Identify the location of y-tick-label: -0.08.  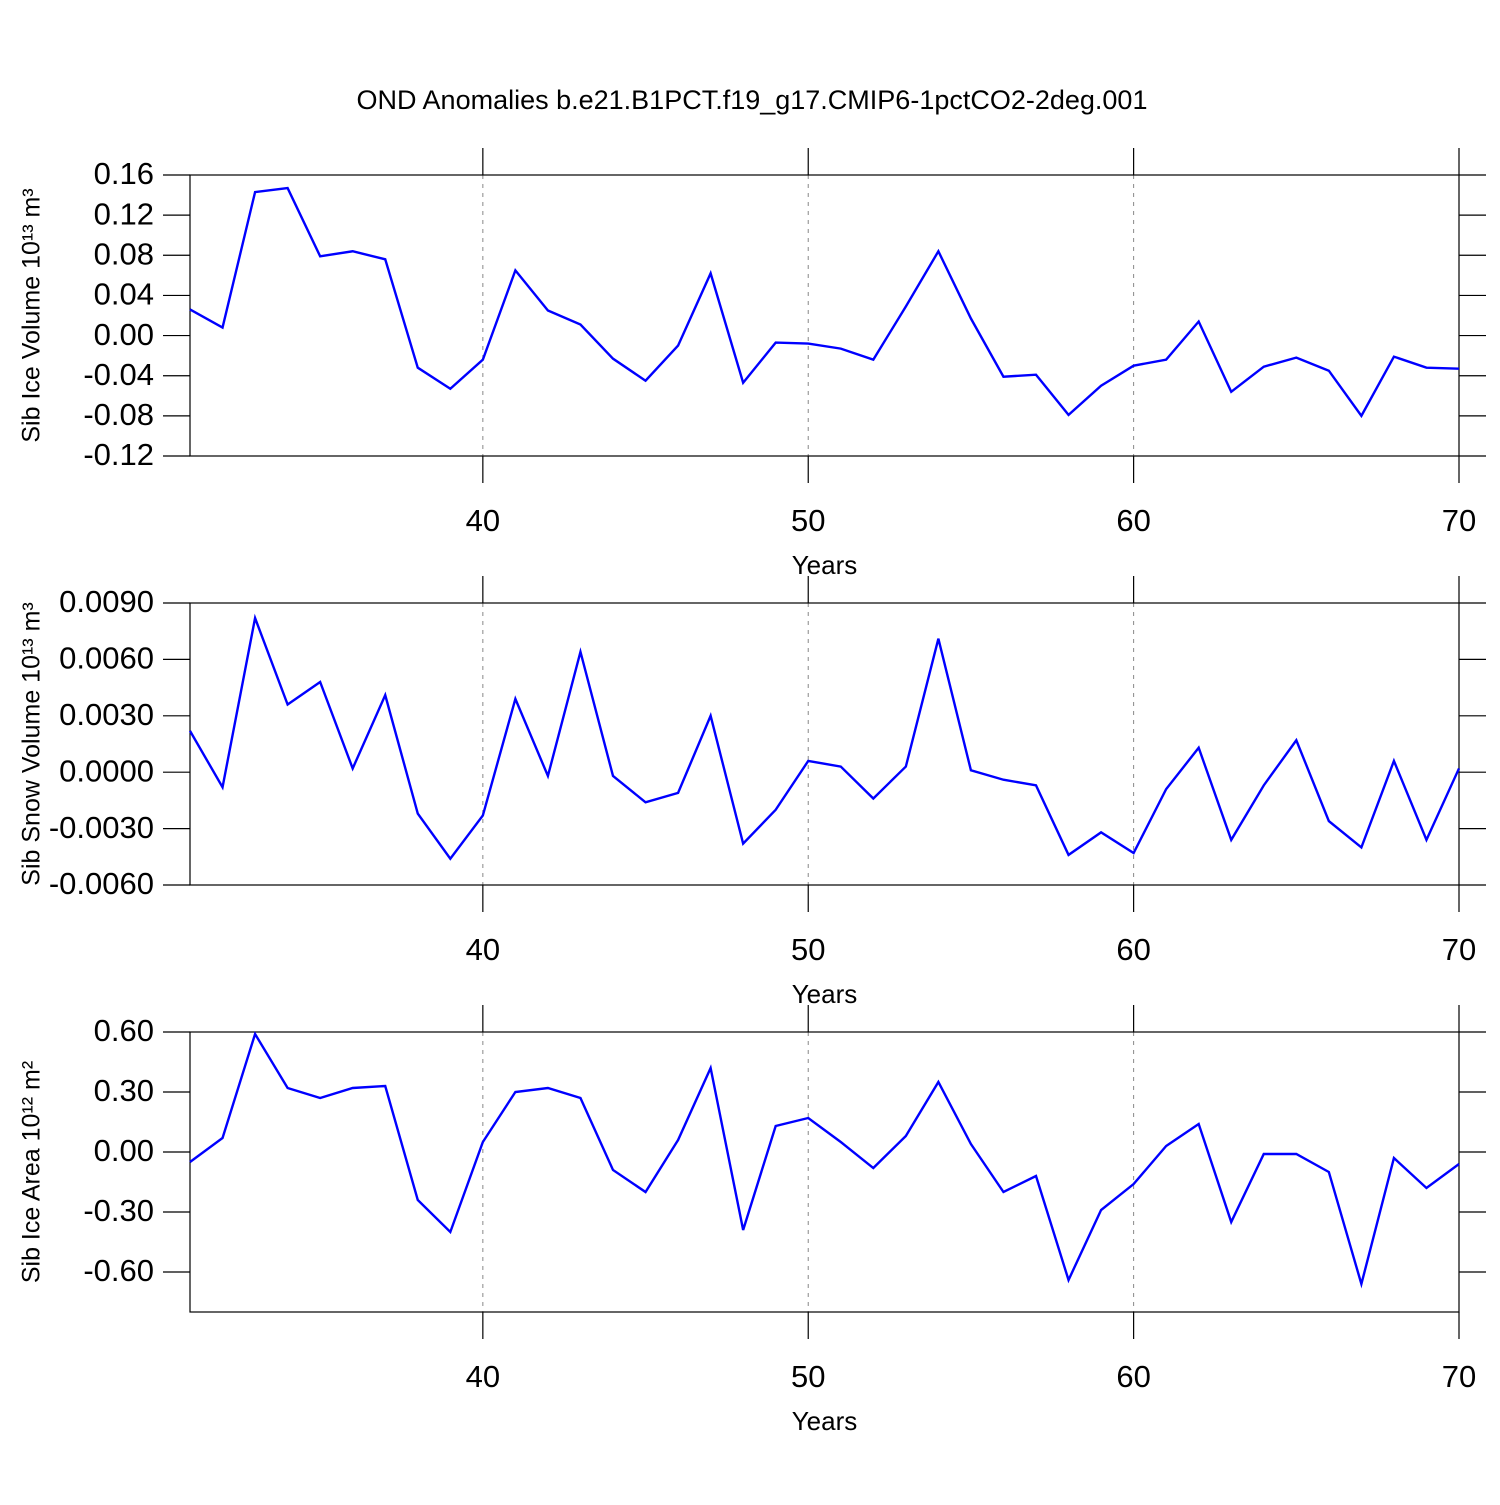
(118, 414).